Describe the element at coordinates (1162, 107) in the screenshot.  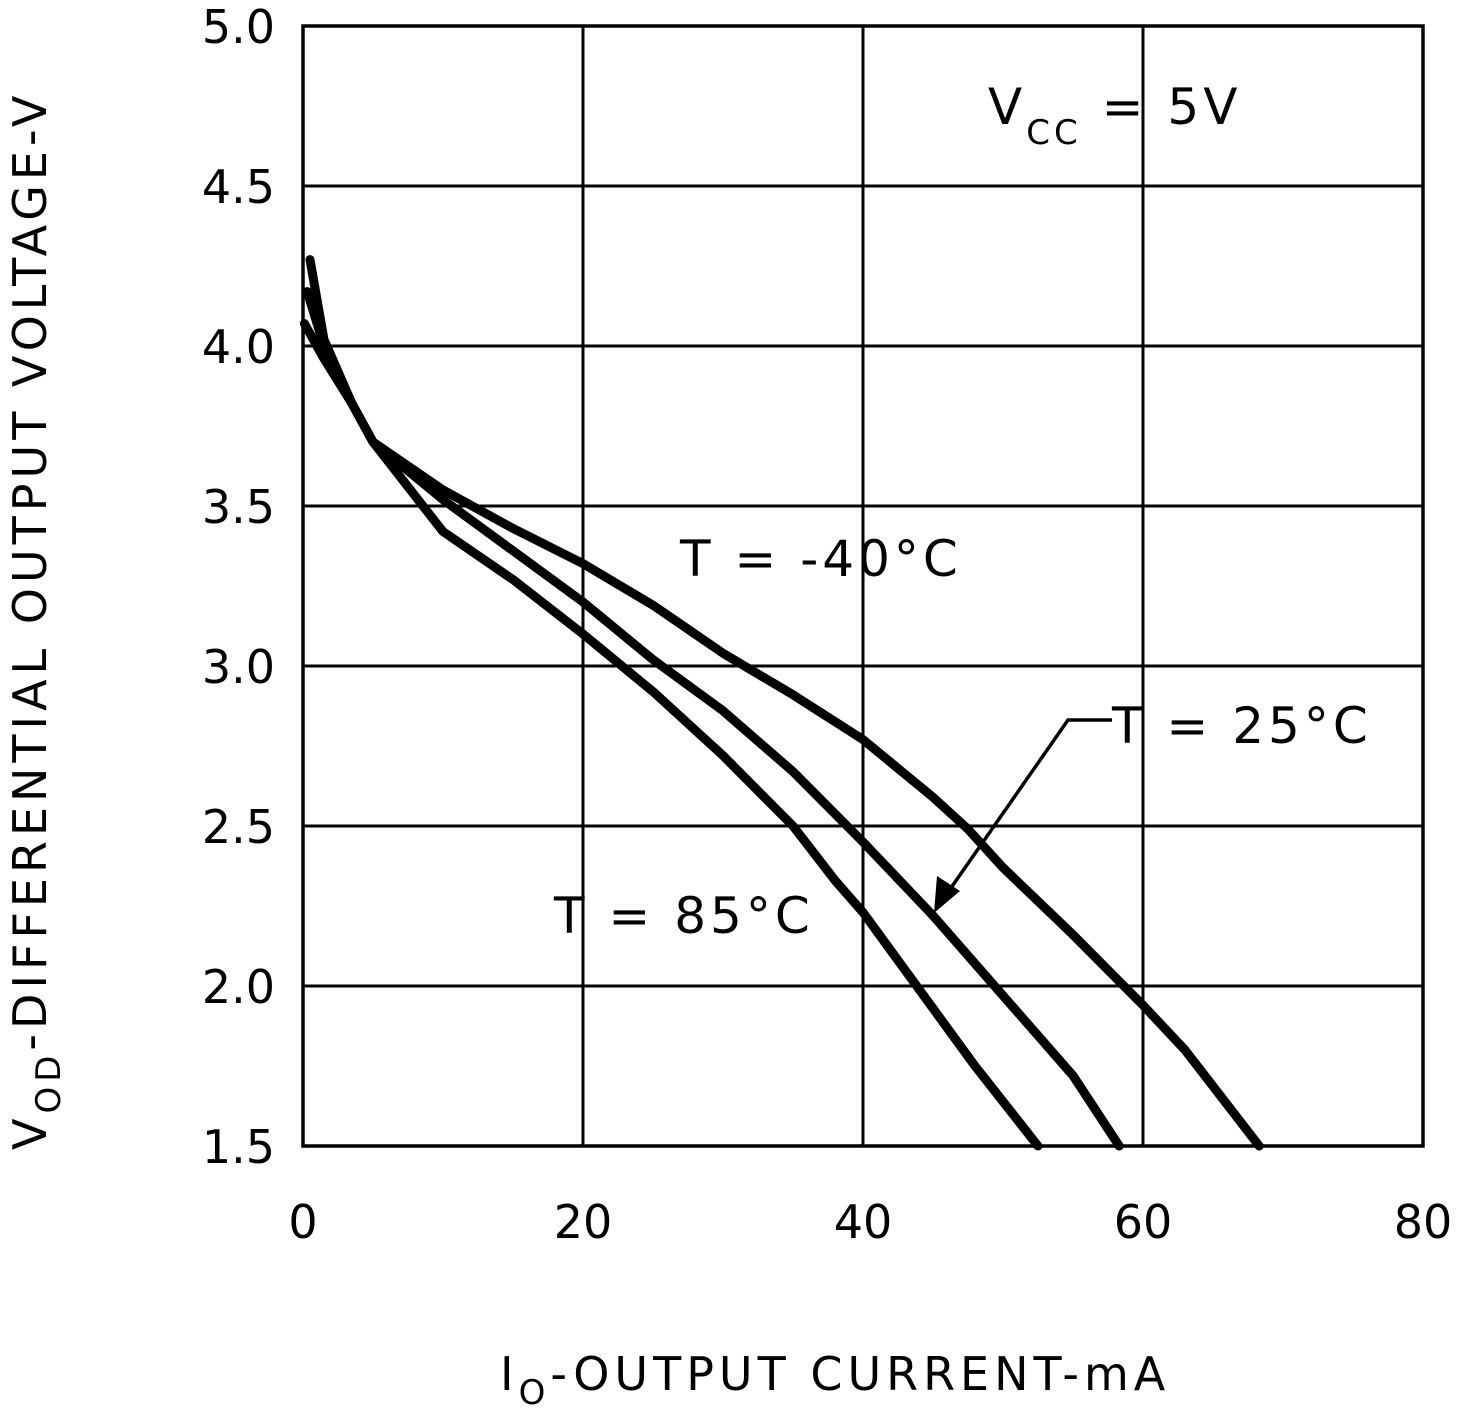
I see `vcc-condition-rest: = 5V` at that location.